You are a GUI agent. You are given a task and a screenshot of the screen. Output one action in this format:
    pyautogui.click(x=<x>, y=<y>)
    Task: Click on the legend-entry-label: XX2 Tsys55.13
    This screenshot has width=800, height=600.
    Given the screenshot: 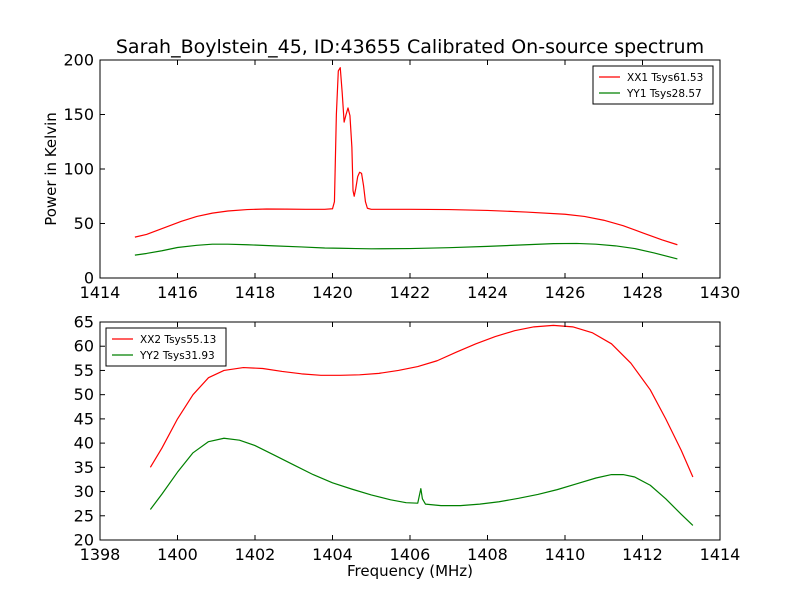 What is the action you would take?
    pyautogui.click(x=178, y=340)
    